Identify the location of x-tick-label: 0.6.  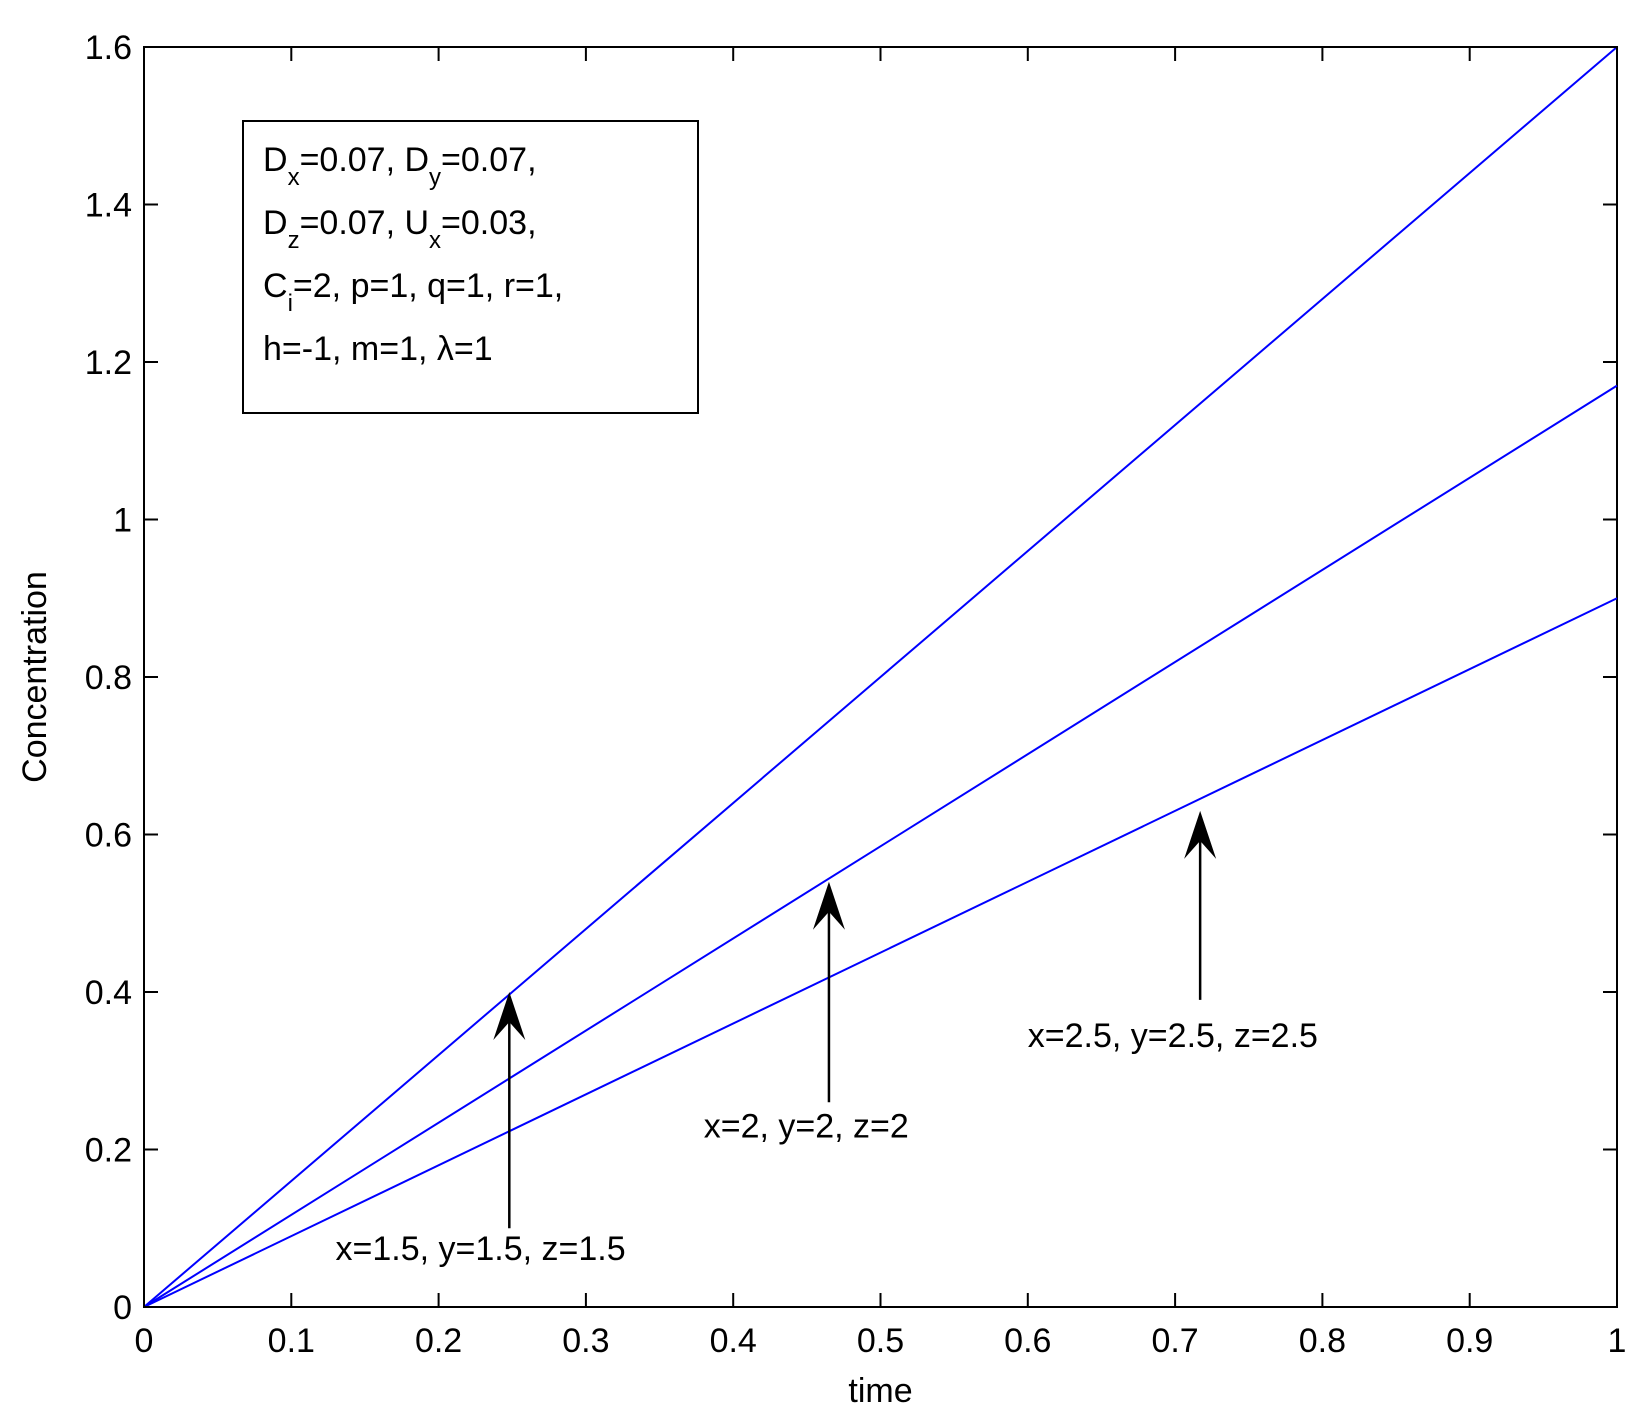
(1027, 1341).